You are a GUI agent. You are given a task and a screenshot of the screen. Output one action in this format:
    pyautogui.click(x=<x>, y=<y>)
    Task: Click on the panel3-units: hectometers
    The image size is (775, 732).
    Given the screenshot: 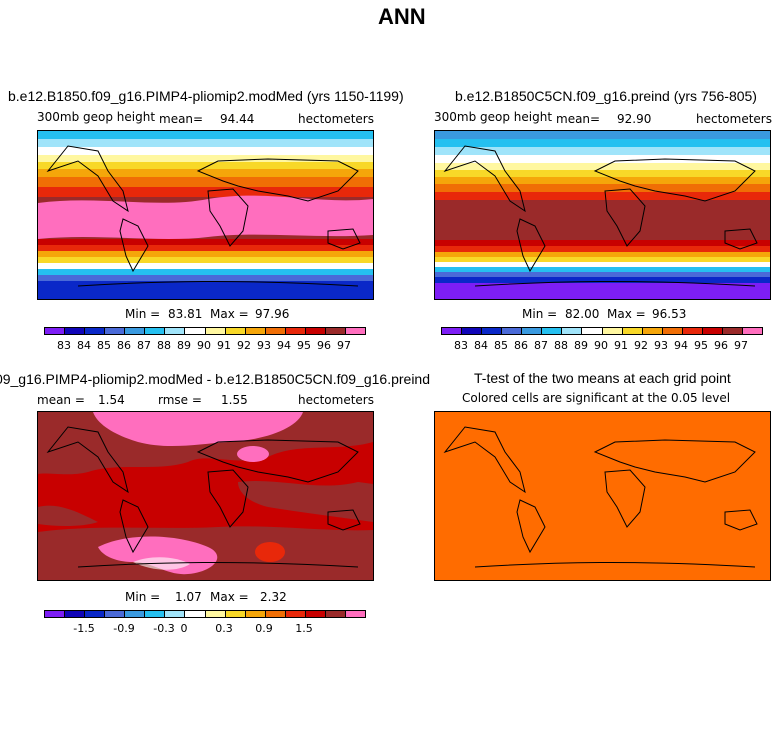 What is the action you would take?
    pyautogui.click(x=336, y=400)
    